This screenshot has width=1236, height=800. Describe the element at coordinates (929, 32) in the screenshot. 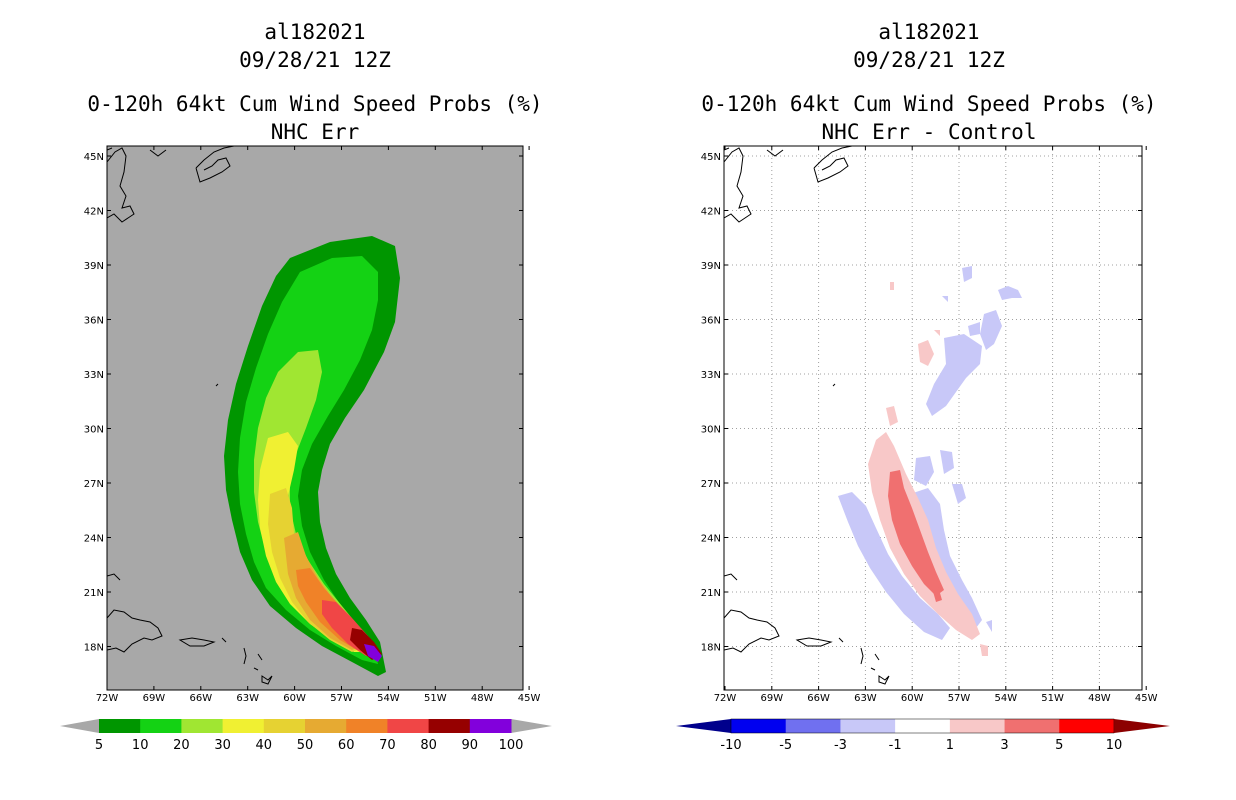

I see `right-title-storm-id: al182021` at that location.